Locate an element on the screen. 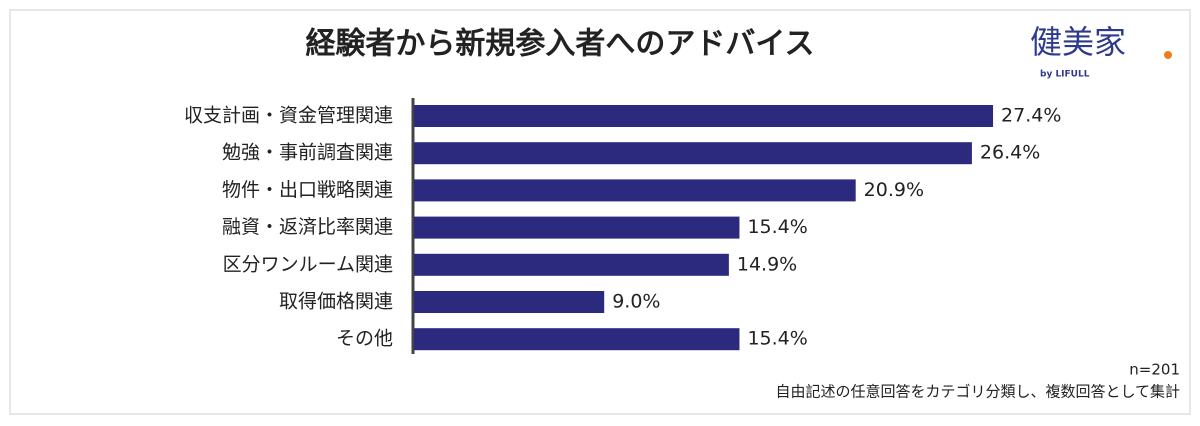  category-label: 区分ワンルーム関連 is located at coordinates (308, 264).